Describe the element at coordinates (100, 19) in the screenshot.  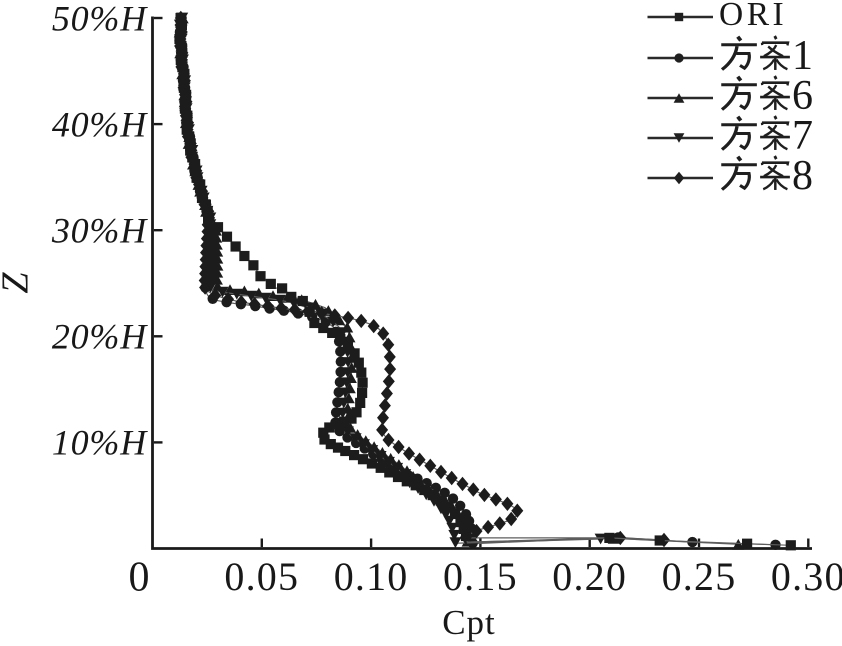
I see `svg-text: 50%H` at that location.